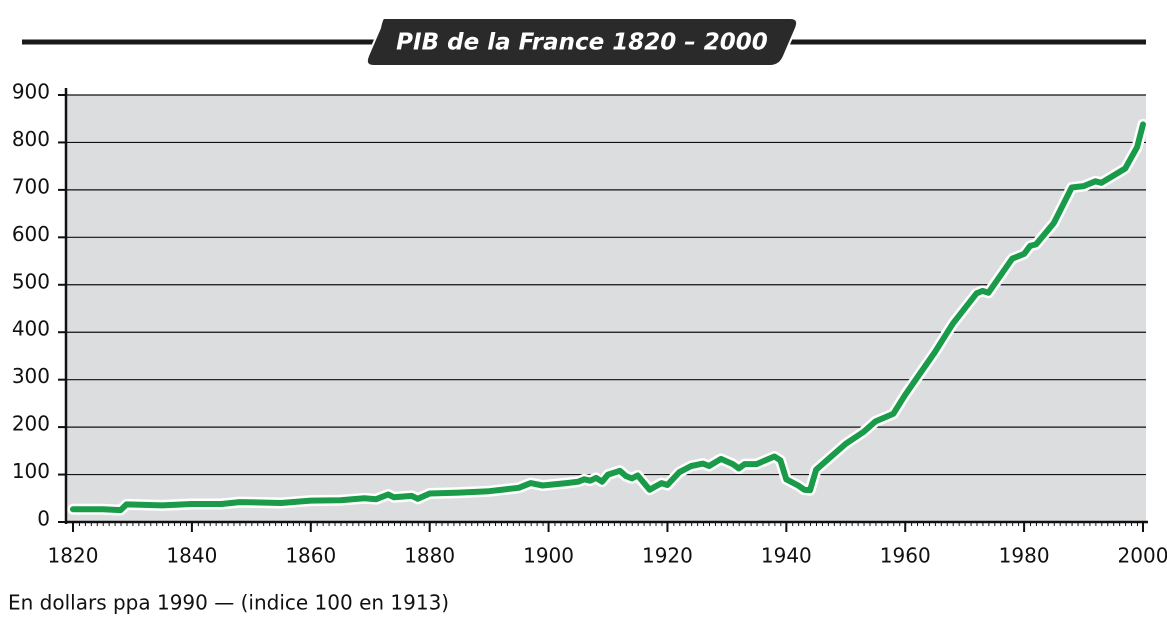  Describe the element at coordinates (667, 556) in the screenshot. I see `x-tick-label: 1920` at that location.